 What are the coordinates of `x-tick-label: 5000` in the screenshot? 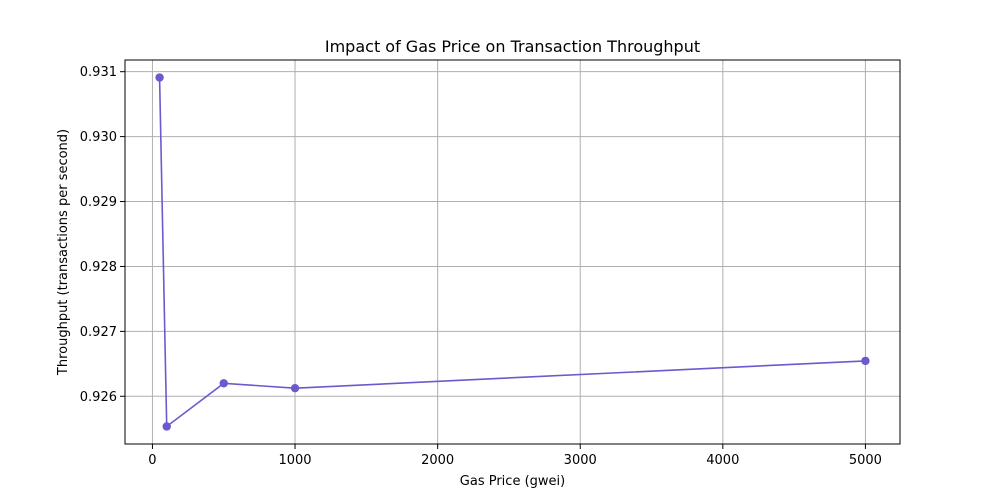 It's located at (865, 460).